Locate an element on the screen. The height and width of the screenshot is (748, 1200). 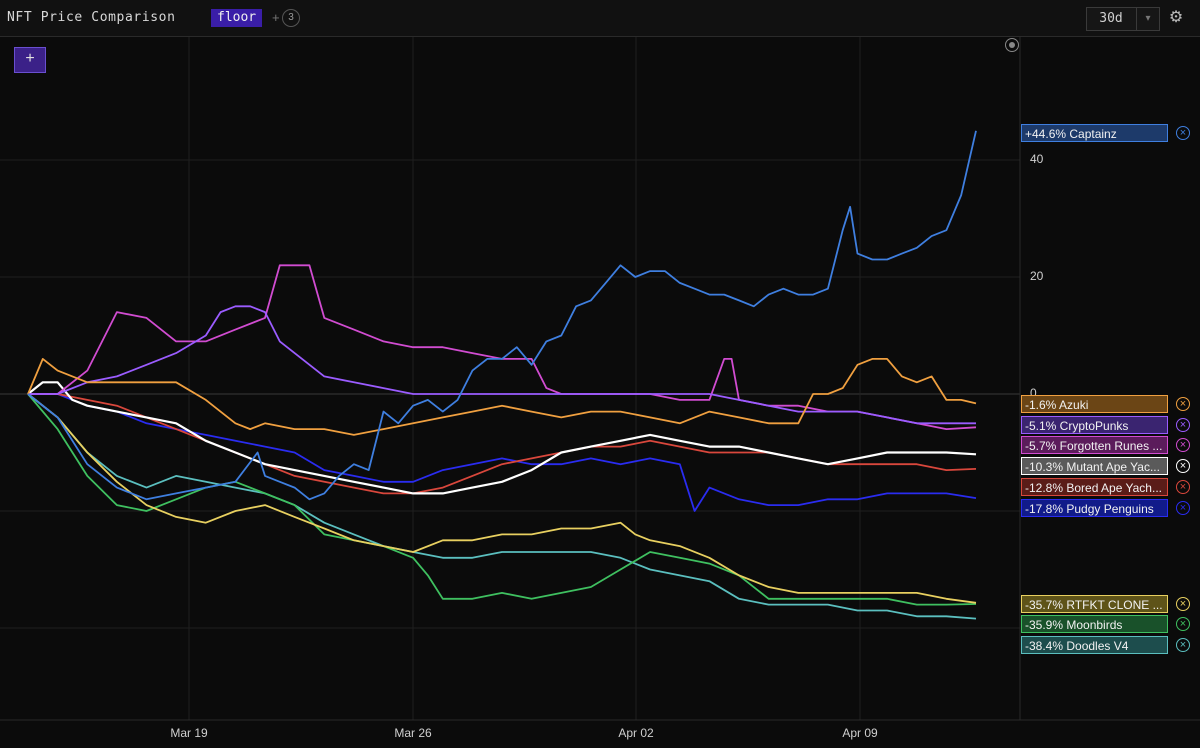
range-label: 30d is located at coordinates (1111, 18).